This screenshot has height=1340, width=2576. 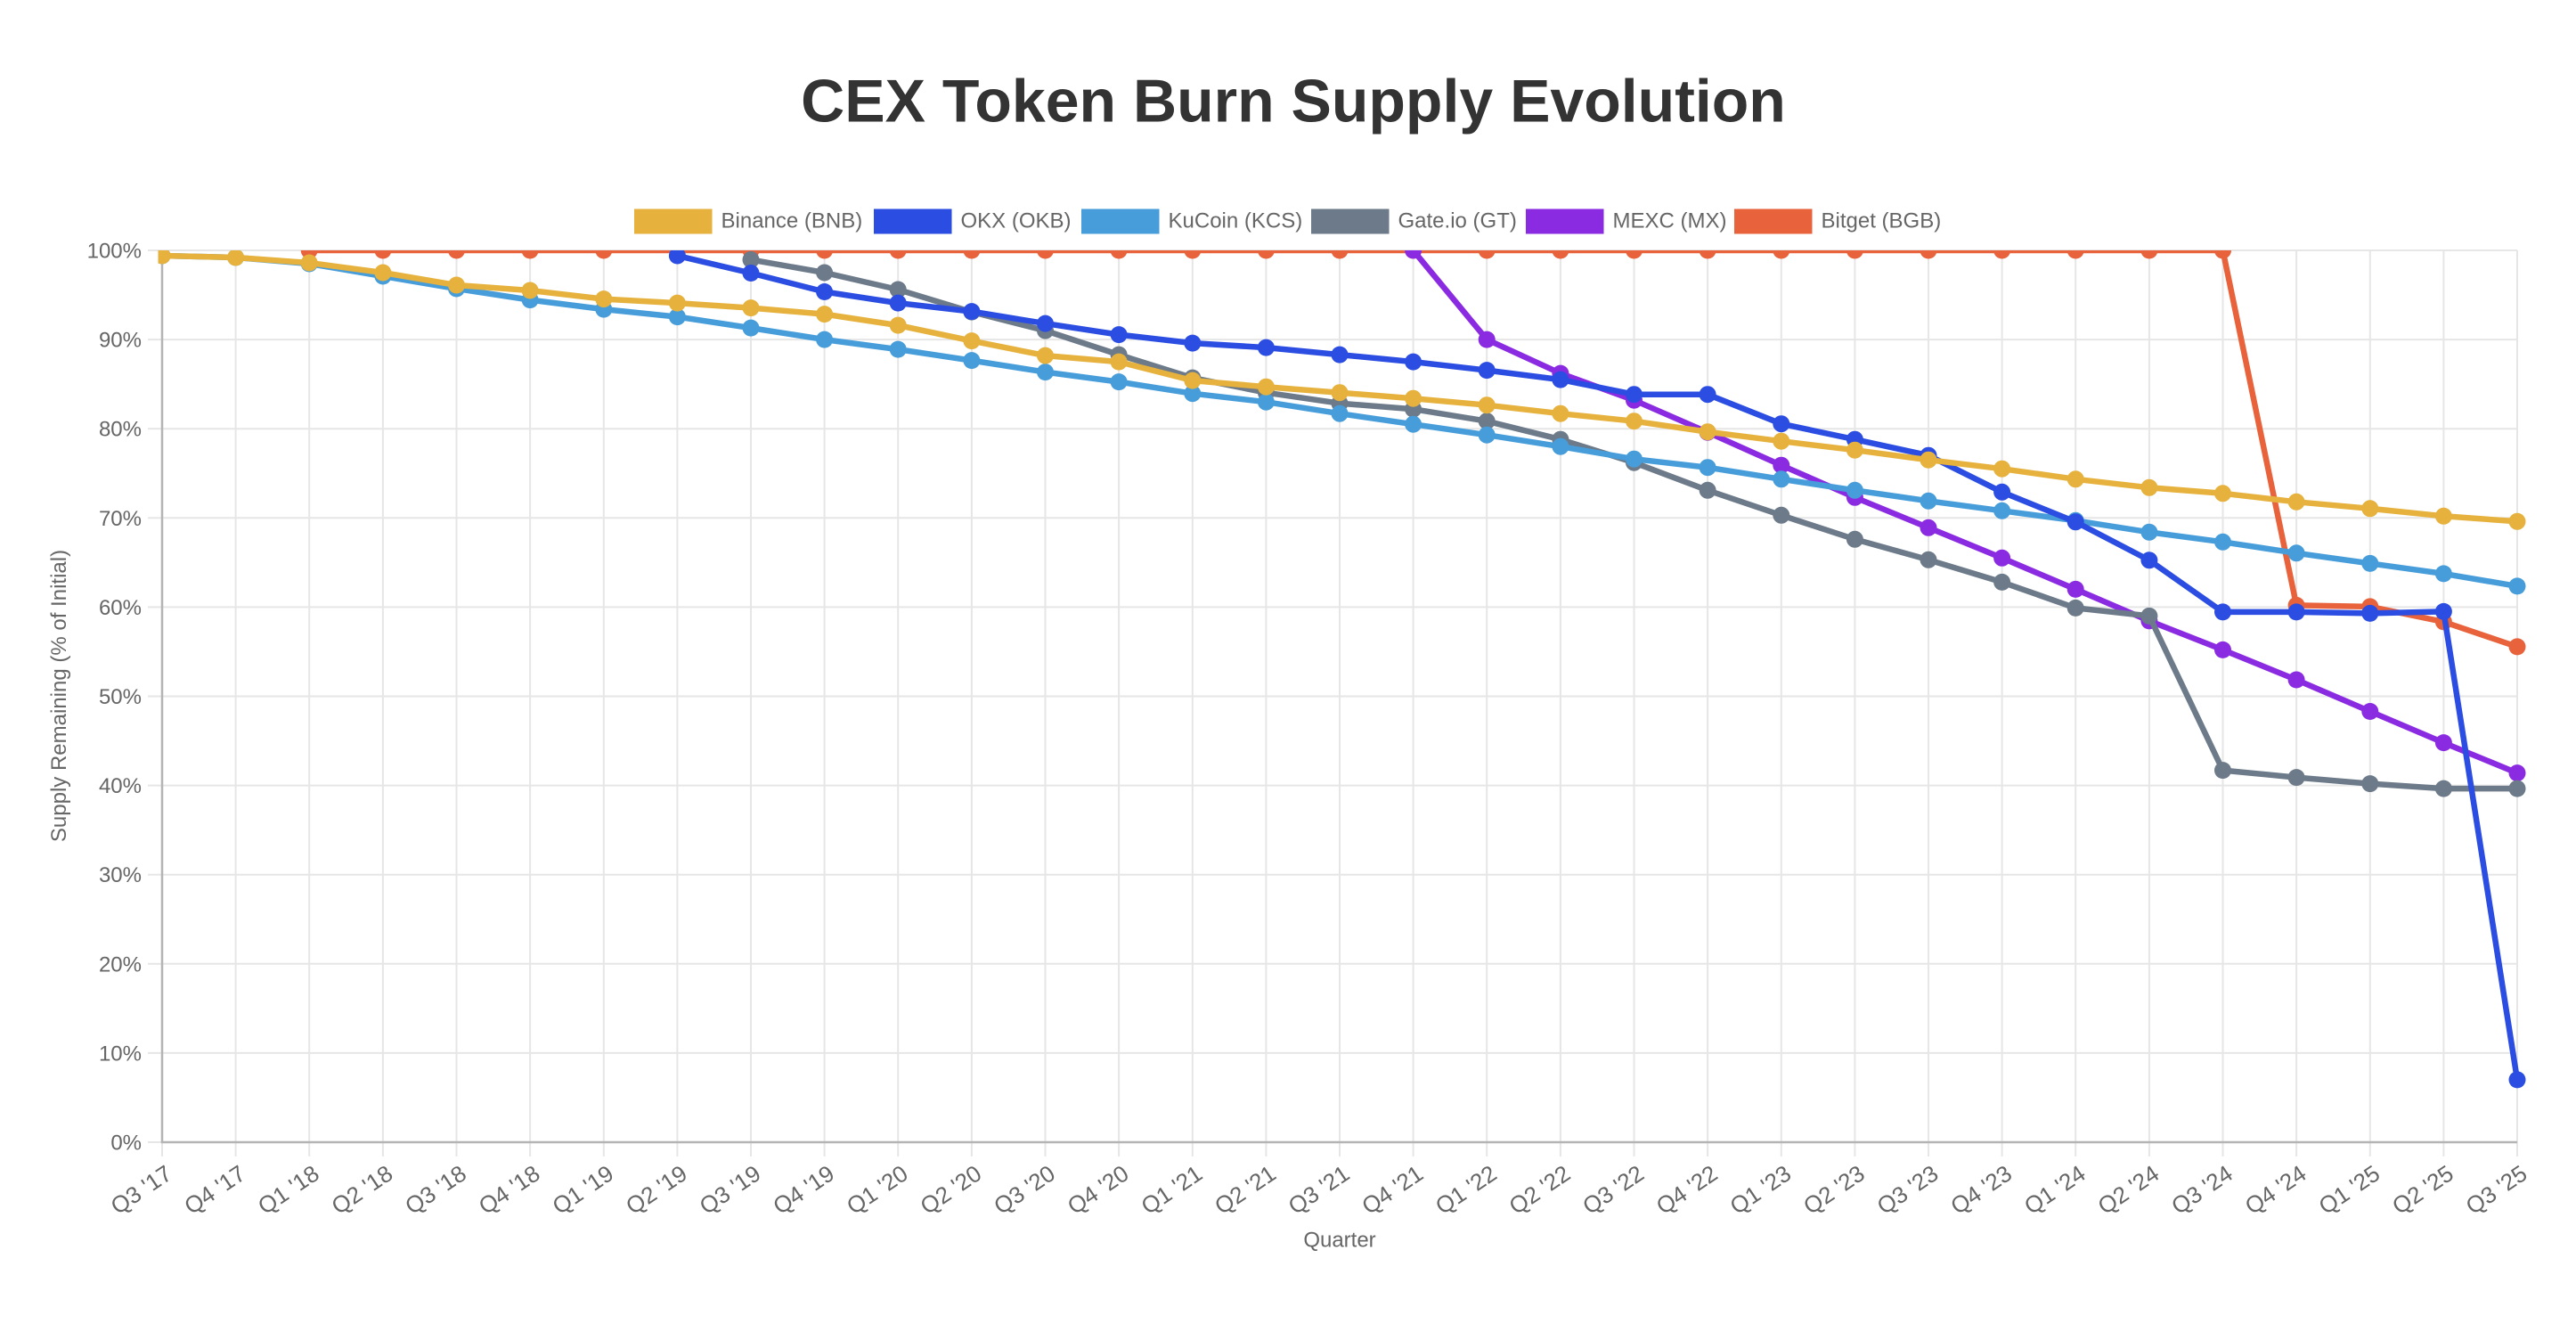 What do you see at coordinates (121, 430) in the screenshot?
I see `svg-text: 80%` at bounding box center [121, 430].